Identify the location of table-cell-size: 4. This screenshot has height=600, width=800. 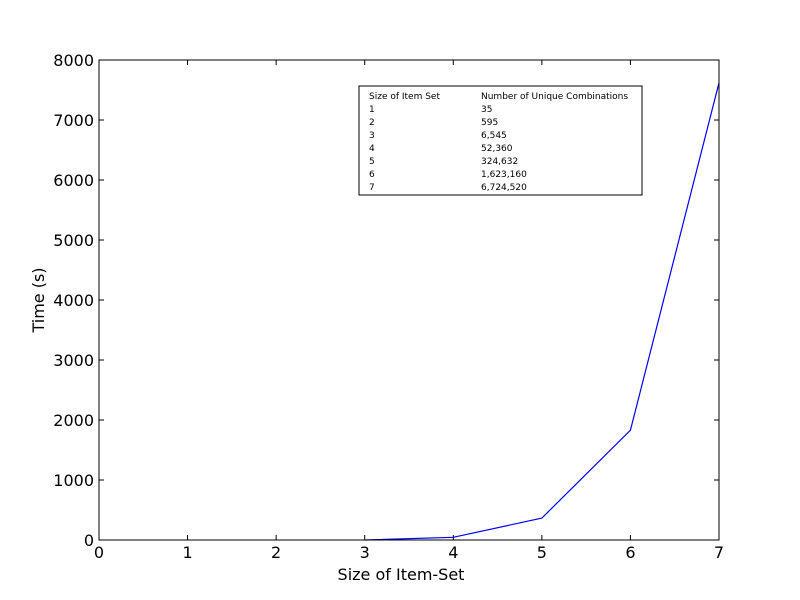
(372, 149).